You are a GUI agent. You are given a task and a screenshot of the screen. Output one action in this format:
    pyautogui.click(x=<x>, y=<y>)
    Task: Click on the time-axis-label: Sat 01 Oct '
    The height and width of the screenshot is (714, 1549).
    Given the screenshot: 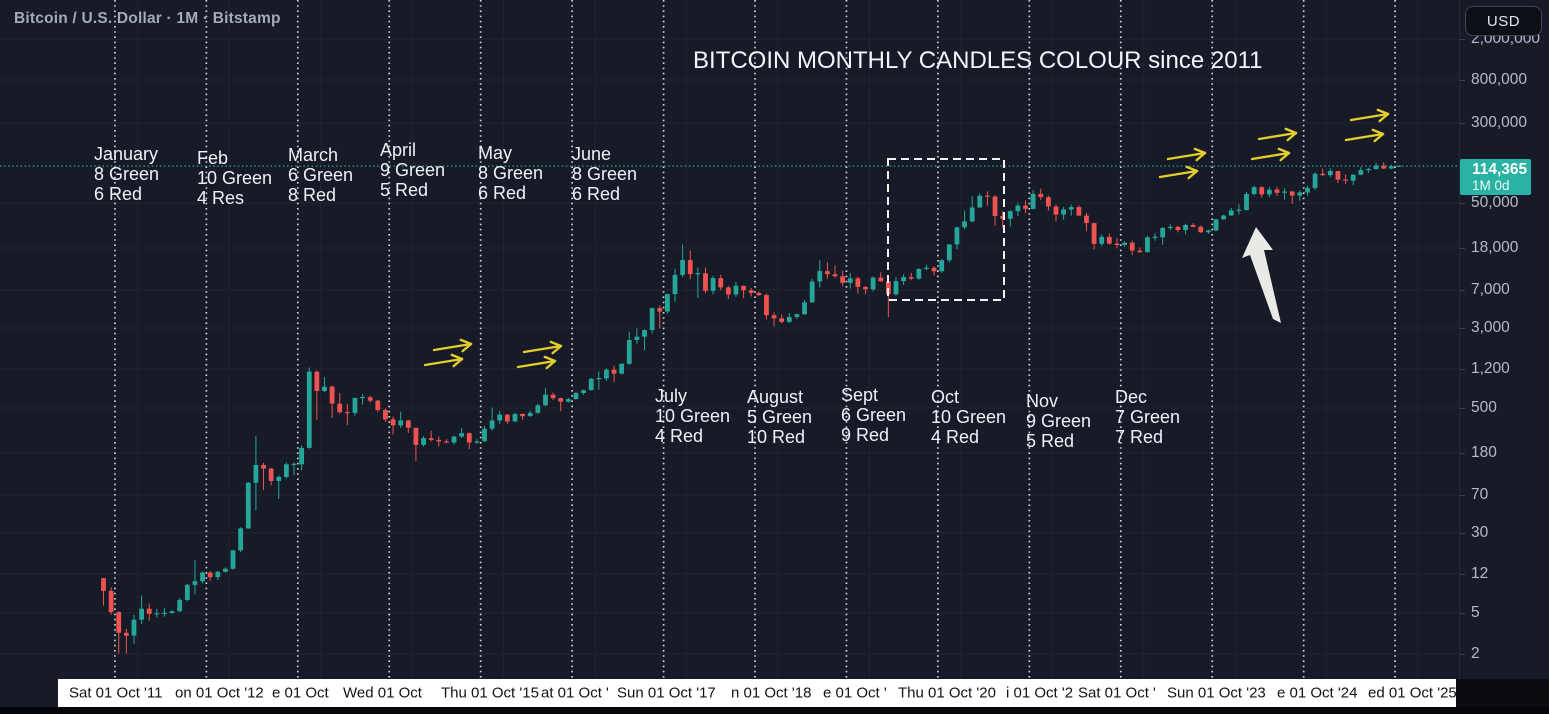 What is the action you would take?
    pyautogui.click(x=1117, y=693)
    